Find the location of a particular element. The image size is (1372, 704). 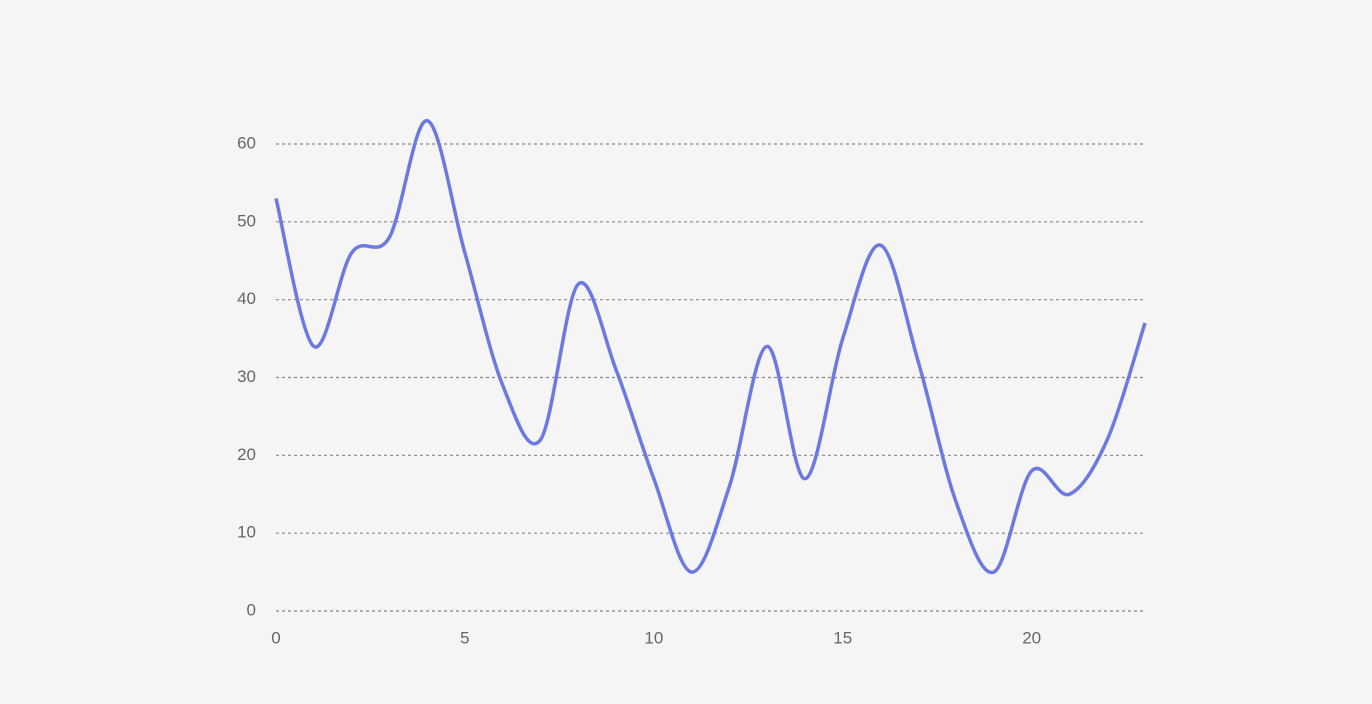

y-tick-label: 0 is located at coordinates (251, 609).